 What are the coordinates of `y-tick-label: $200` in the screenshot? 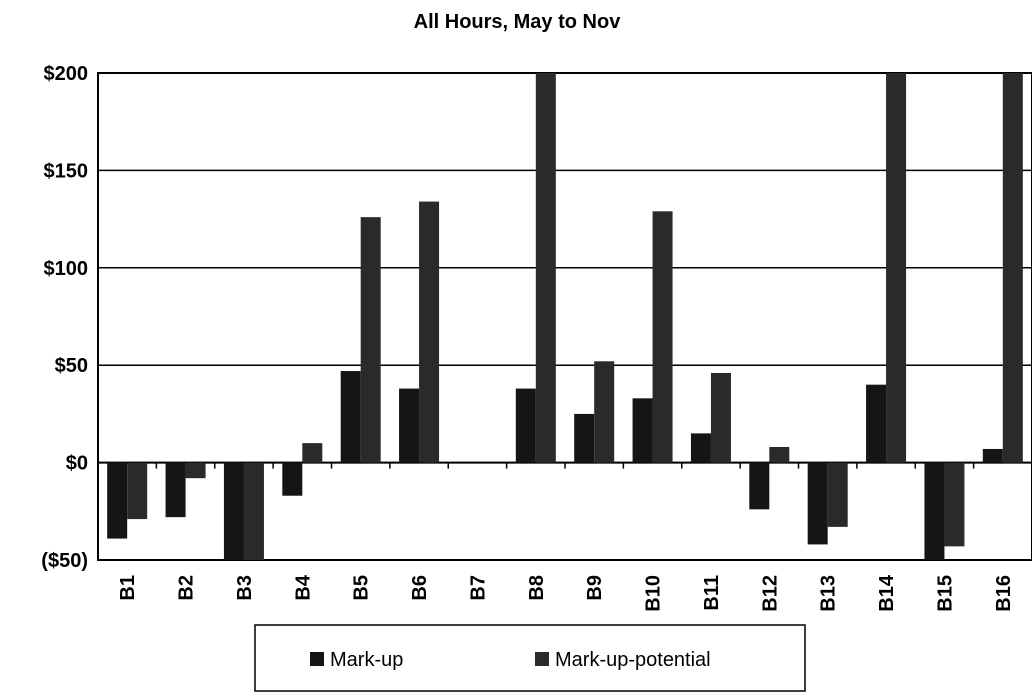 It's located at (66, 74).